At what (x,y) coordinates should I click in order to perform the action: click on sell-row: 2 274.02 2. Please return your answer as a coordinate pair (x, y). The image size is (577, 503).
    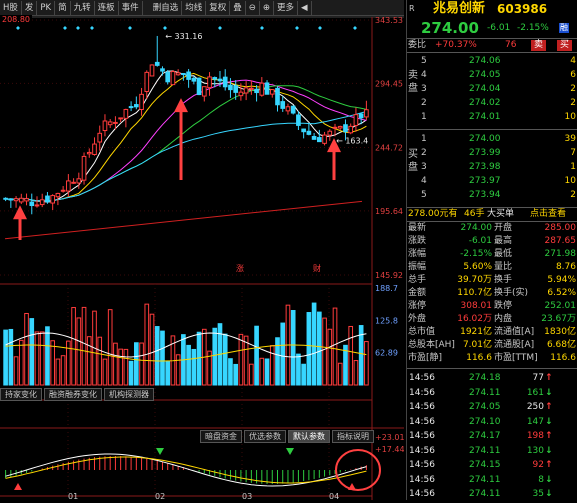
    Looking at the image, I should click on (499, 103).